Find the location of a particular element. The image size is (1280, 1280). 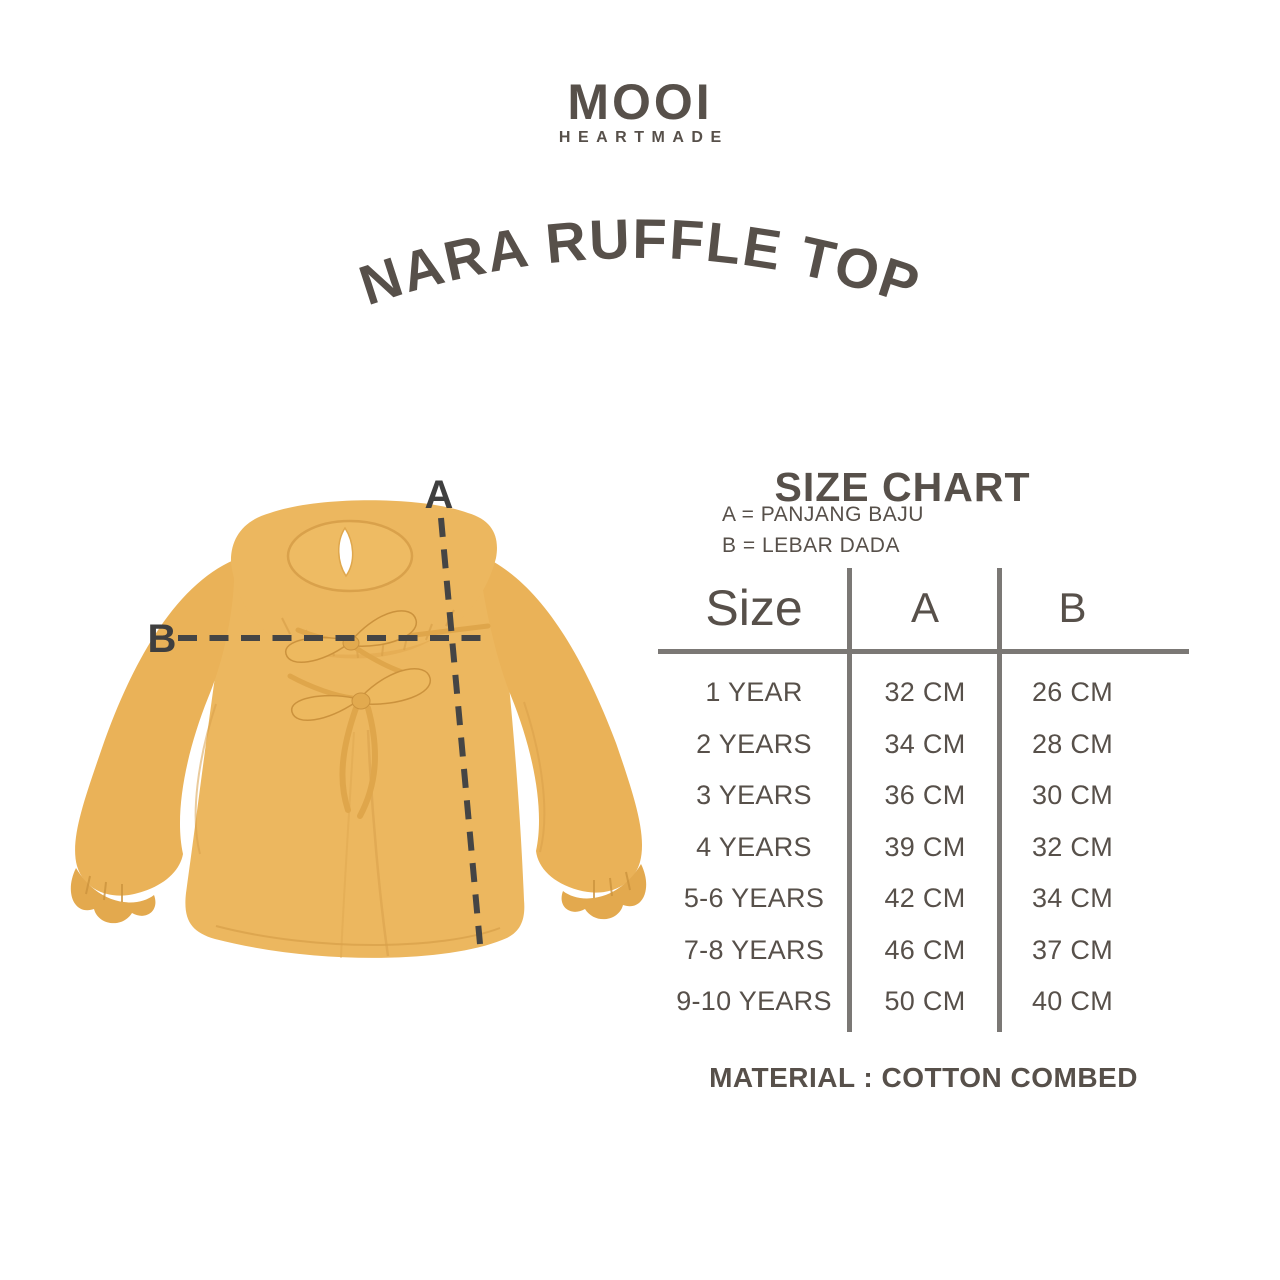

table-row: 1 YEAR 32 CM 26 CM is located at coordinates (923, 693).